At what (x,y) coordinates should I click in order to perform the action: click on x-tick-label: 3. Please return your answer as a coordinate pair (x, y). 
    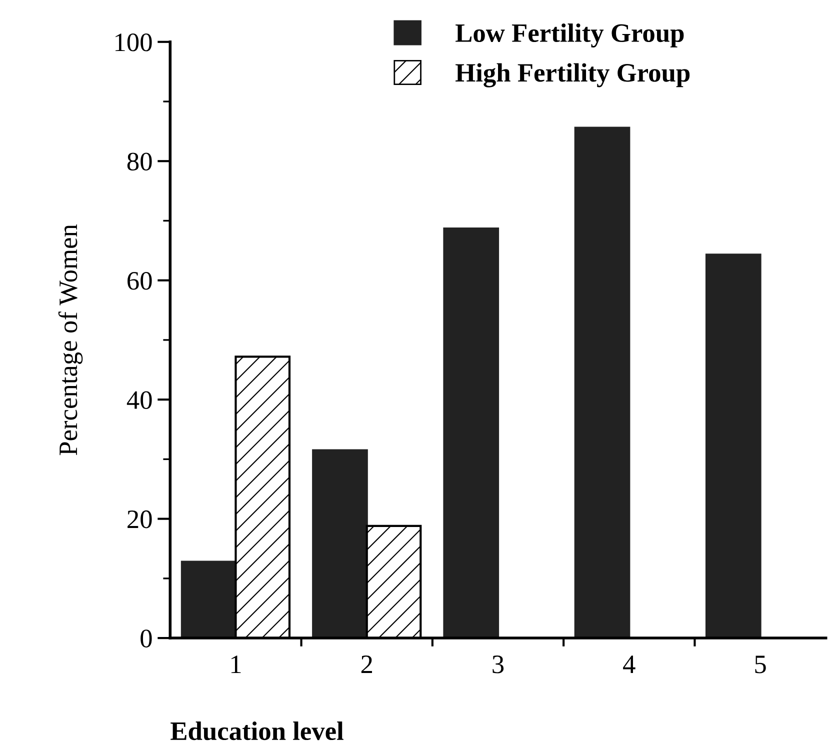
    Looking at the image, I should click on (498, 665).